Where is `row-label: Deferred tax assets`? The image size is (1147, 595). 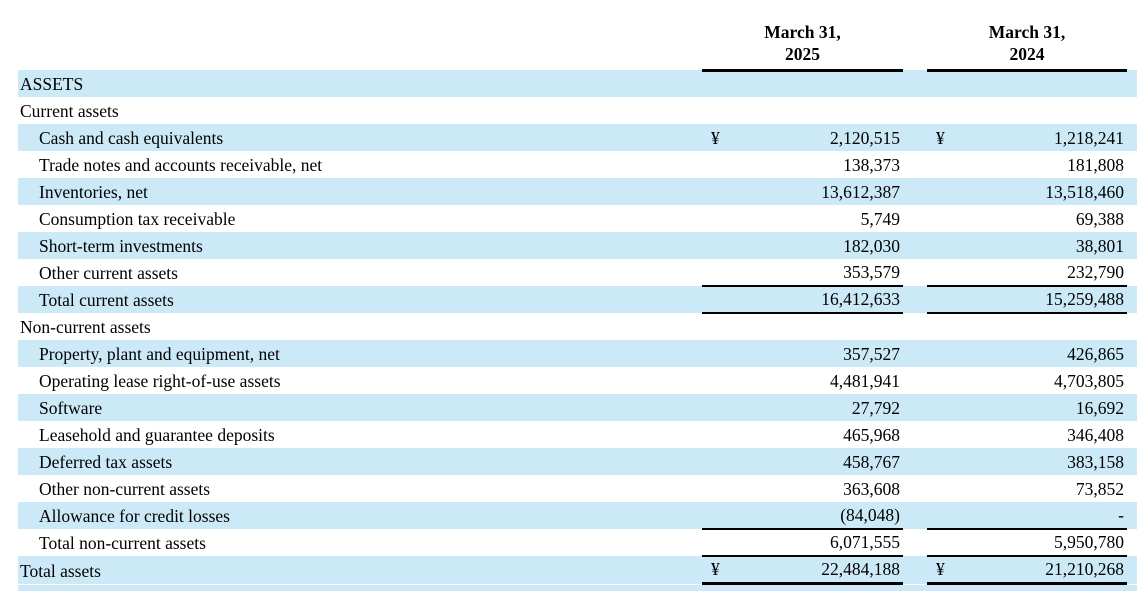 row-label: Deferred tax assets is located at coordinates (360, 461).